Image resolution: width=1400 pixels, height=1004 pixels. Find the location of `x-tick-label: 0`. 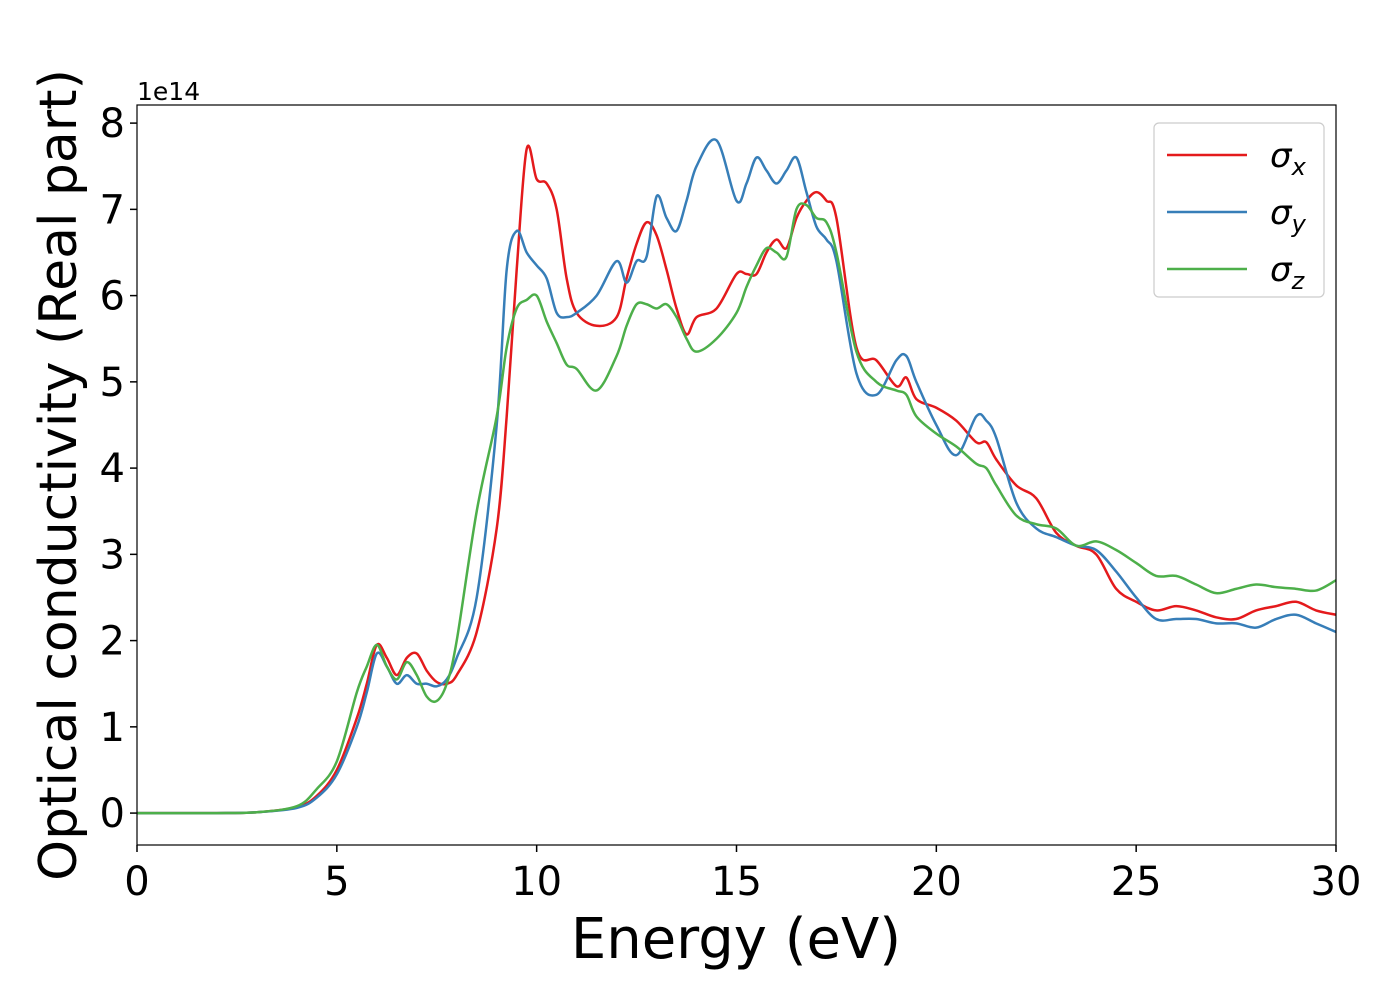

x-tick-label: 0 is located at coordinates (136, 882).